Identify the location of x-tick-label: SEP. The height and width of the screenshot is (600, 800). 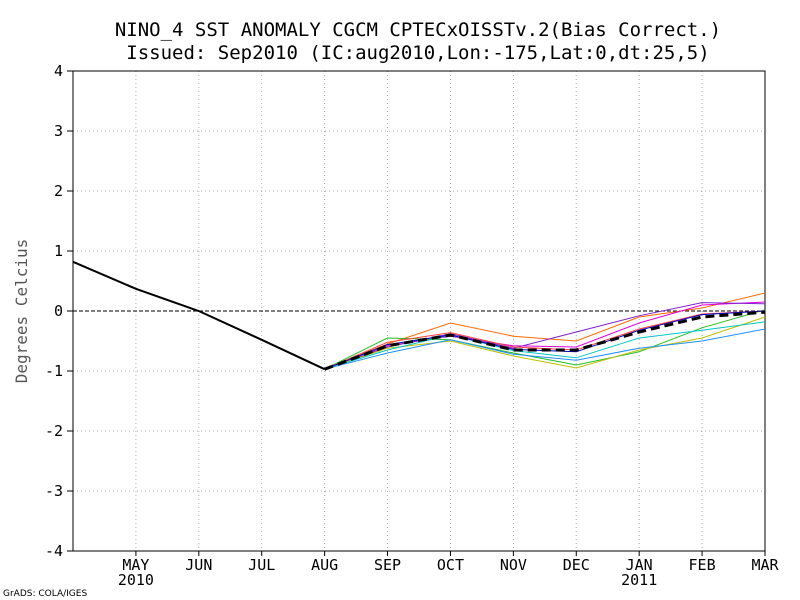
(387, 565).